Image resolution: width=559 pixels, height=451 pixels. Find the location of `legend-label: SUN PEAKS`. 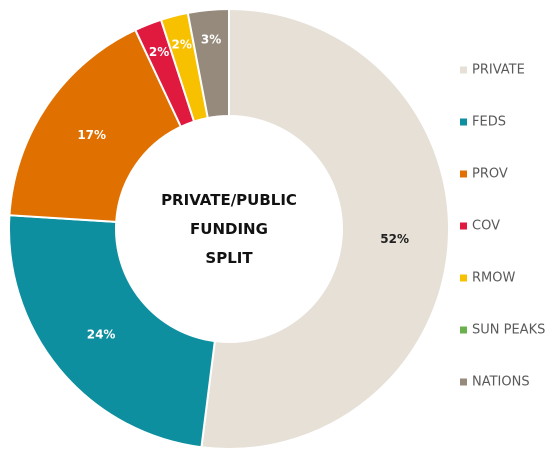

legend-label: SUN PEAKS is located at coordinates (508, 330).